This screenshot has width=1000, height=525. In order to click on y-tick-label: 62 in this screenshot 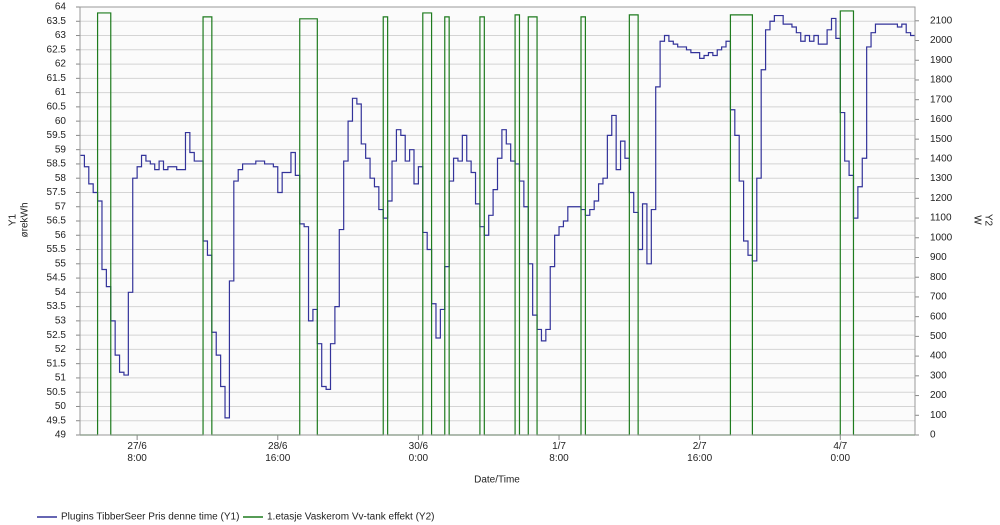, I will do `click(61, 64)`.